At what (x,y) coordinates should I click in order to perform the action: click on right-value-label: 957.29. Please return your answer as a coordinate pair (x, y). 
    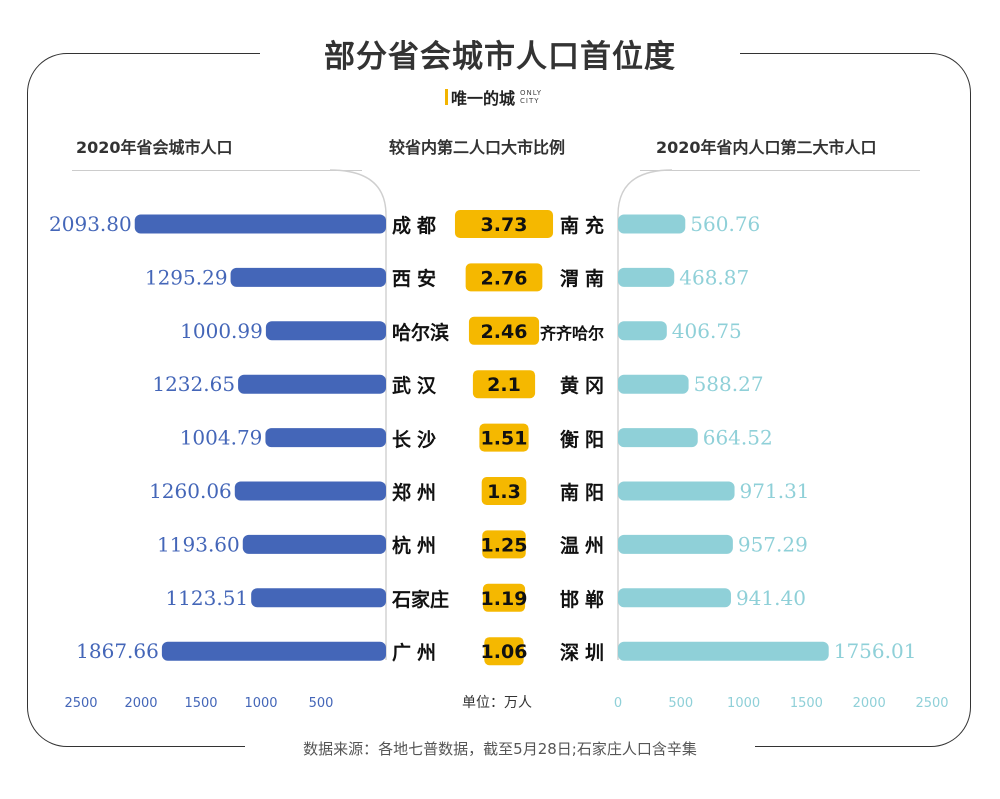
    Looking at the image, I should click on (773, 544).